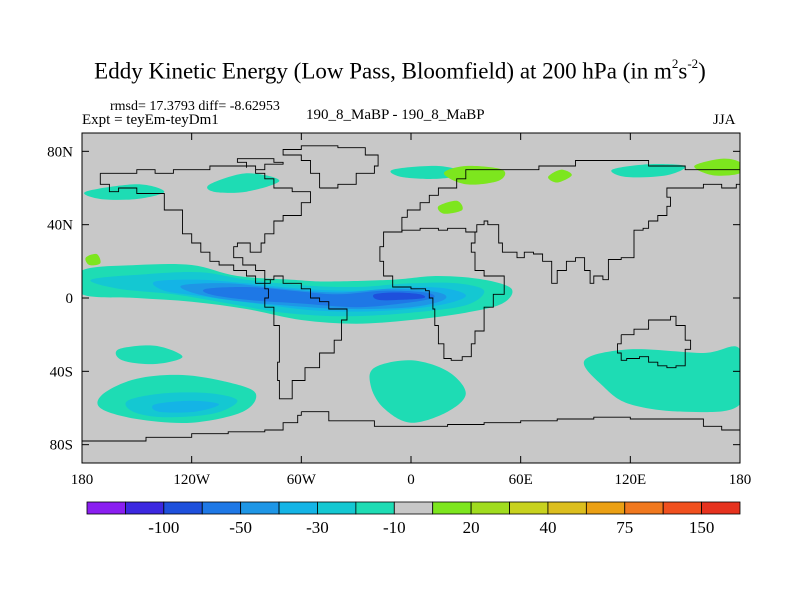 This screenshot has width=800, height=600. What do you see at coordinates (240, 527) in the screenshot?
I see `colorbar-label: -50` at bounding box center [240, 527].